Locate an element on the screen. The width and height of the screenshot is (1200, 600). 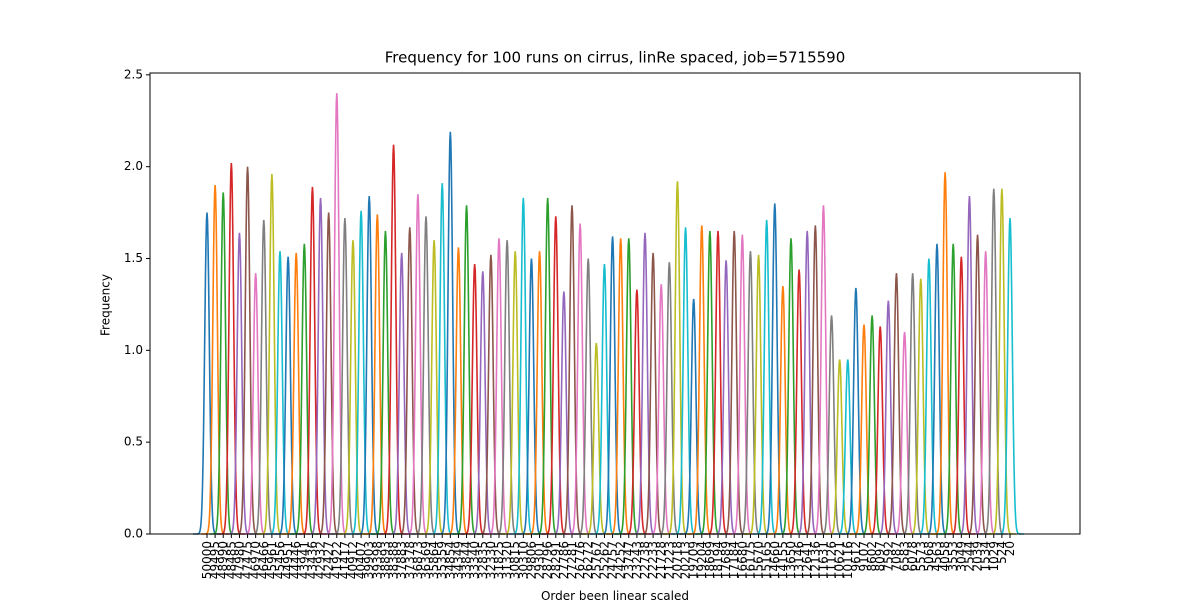
x-tick-label: 38893 is located at coordinates (385, 560).